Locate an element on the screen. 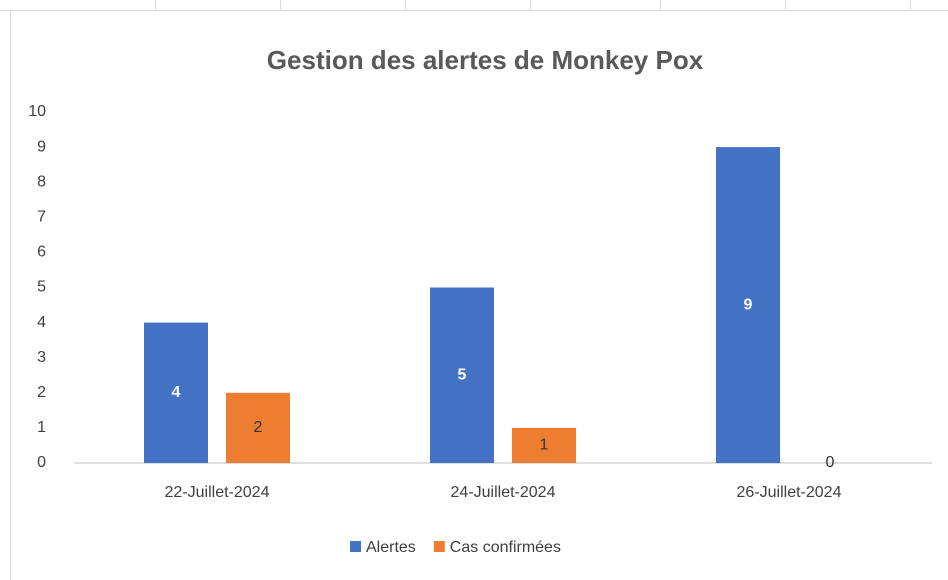  y-tick-label: 2 is located at coordinates (41, 392).